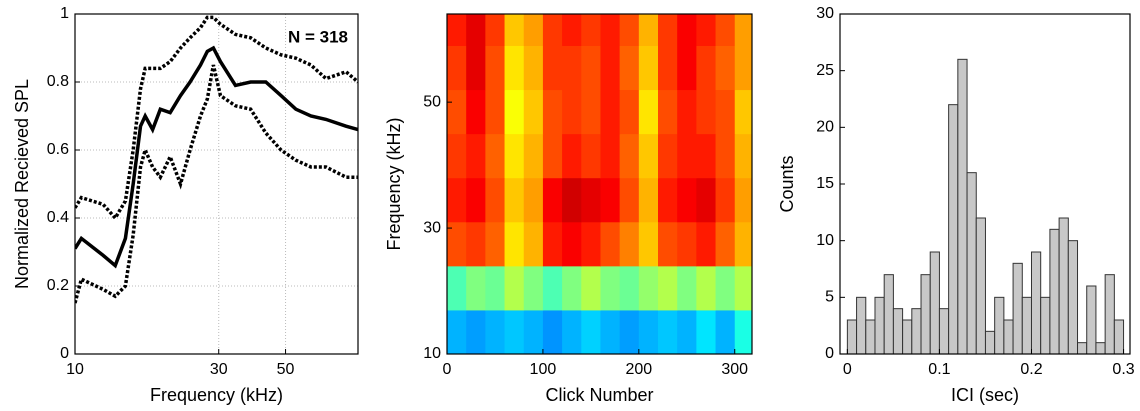 This screenshot has height=411, width=1140. I want to click on x-axis-label: ICI (sec), so click(985, 395).